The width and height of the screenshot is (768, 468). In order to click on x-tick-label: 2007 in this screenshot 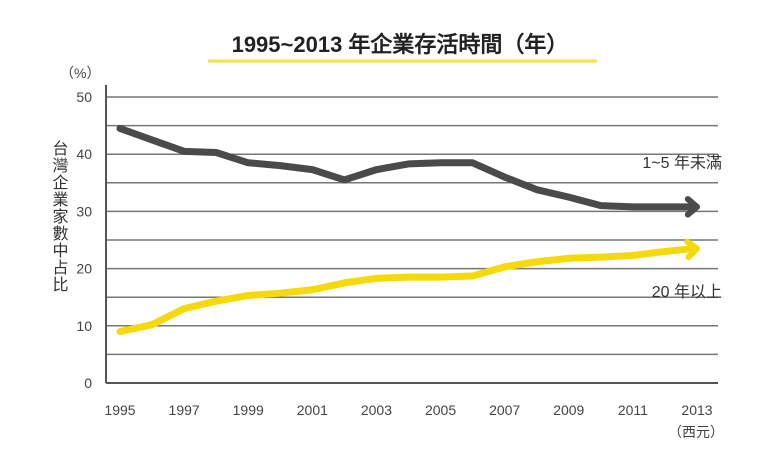, I will do `click(504, 410)`.